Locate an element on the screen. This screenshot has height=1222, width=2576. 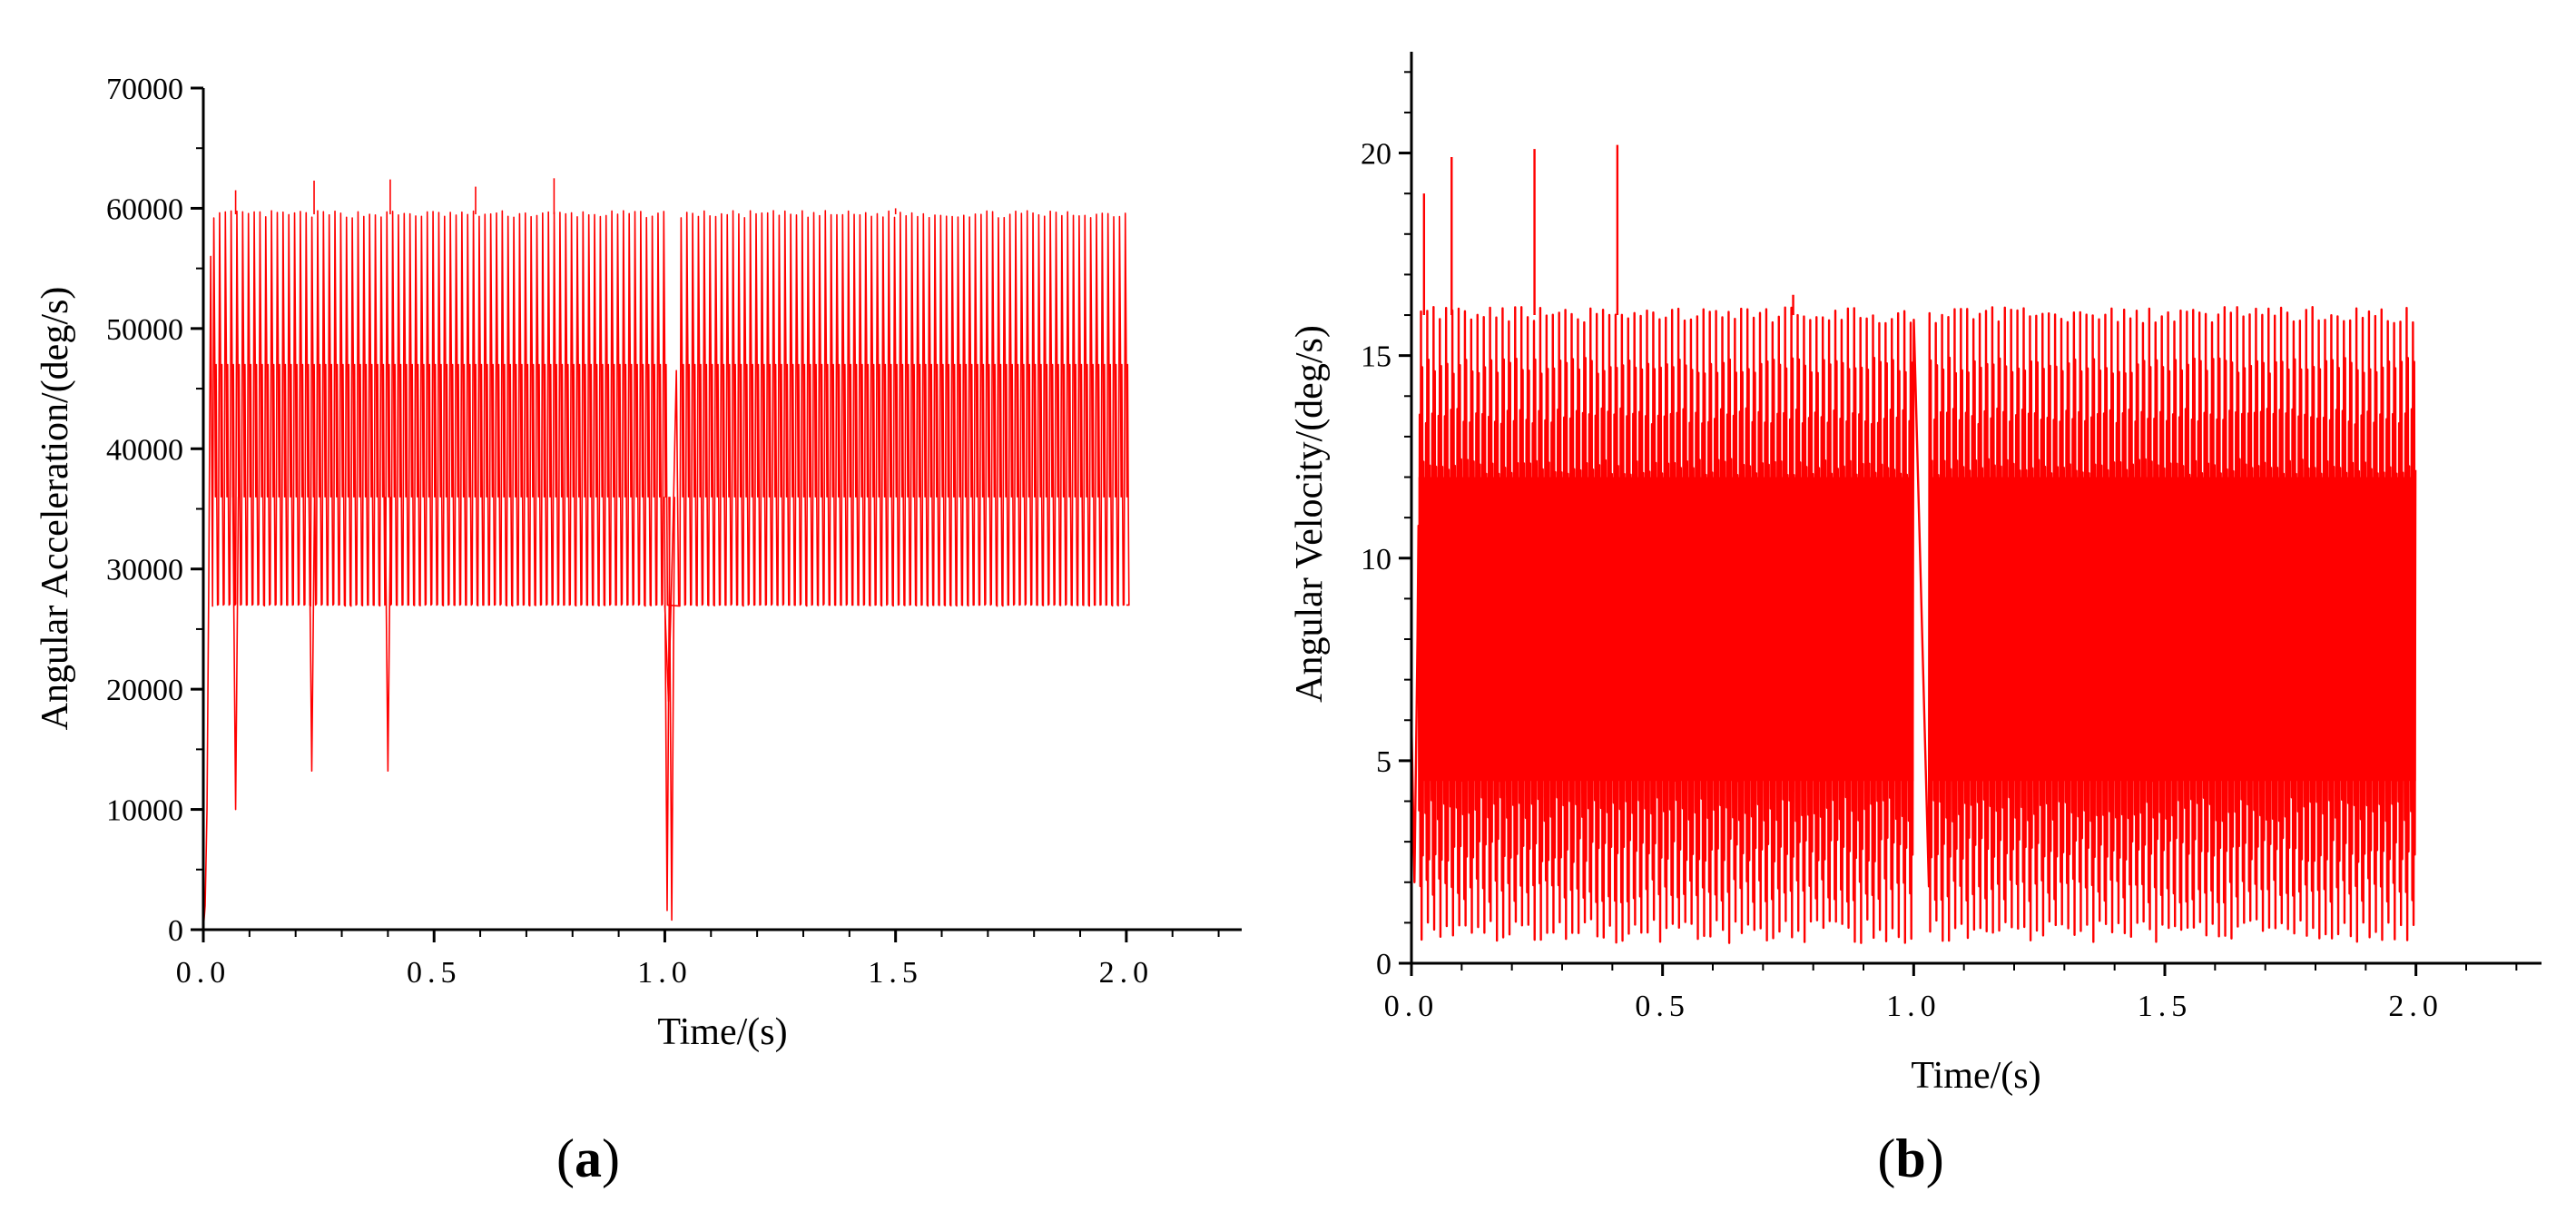
panel-label-text: b is located at coordinates (1910, 1158).